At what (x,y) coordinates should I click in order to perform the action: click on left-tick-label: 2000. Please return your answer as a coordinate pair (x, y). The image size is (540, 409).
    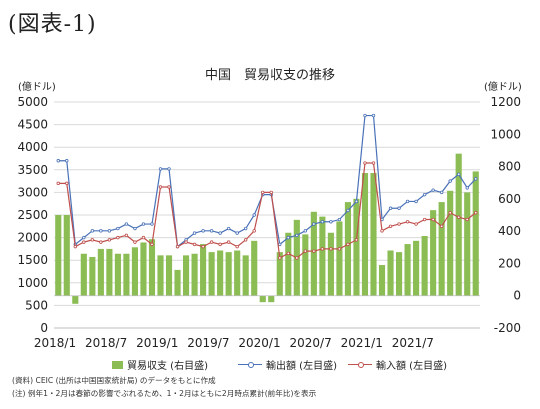
    Looking at the image, I should click on (32, 238).